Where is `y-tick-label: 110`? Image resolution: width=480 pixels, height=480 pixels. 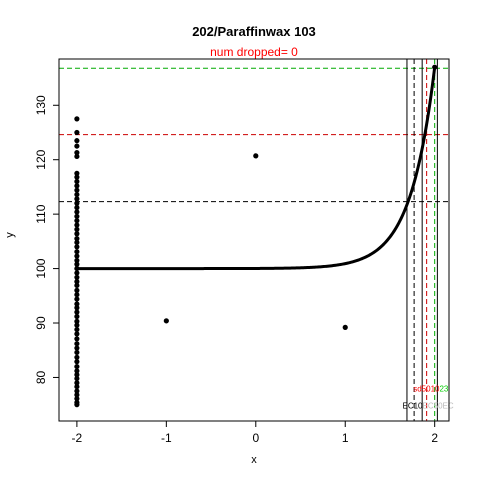 y-tick-label: 110 is located at coordinates (41, 213).